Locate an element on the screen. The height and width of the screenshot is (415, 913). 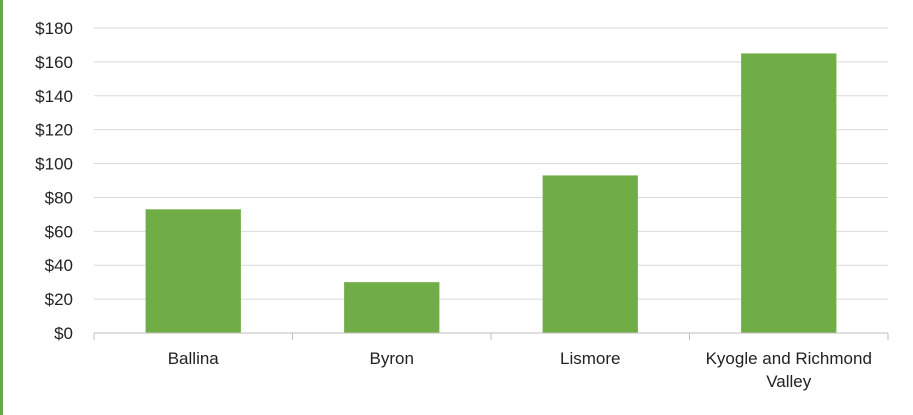
y-tick-label: $20 is located at coordinates (59, 299).